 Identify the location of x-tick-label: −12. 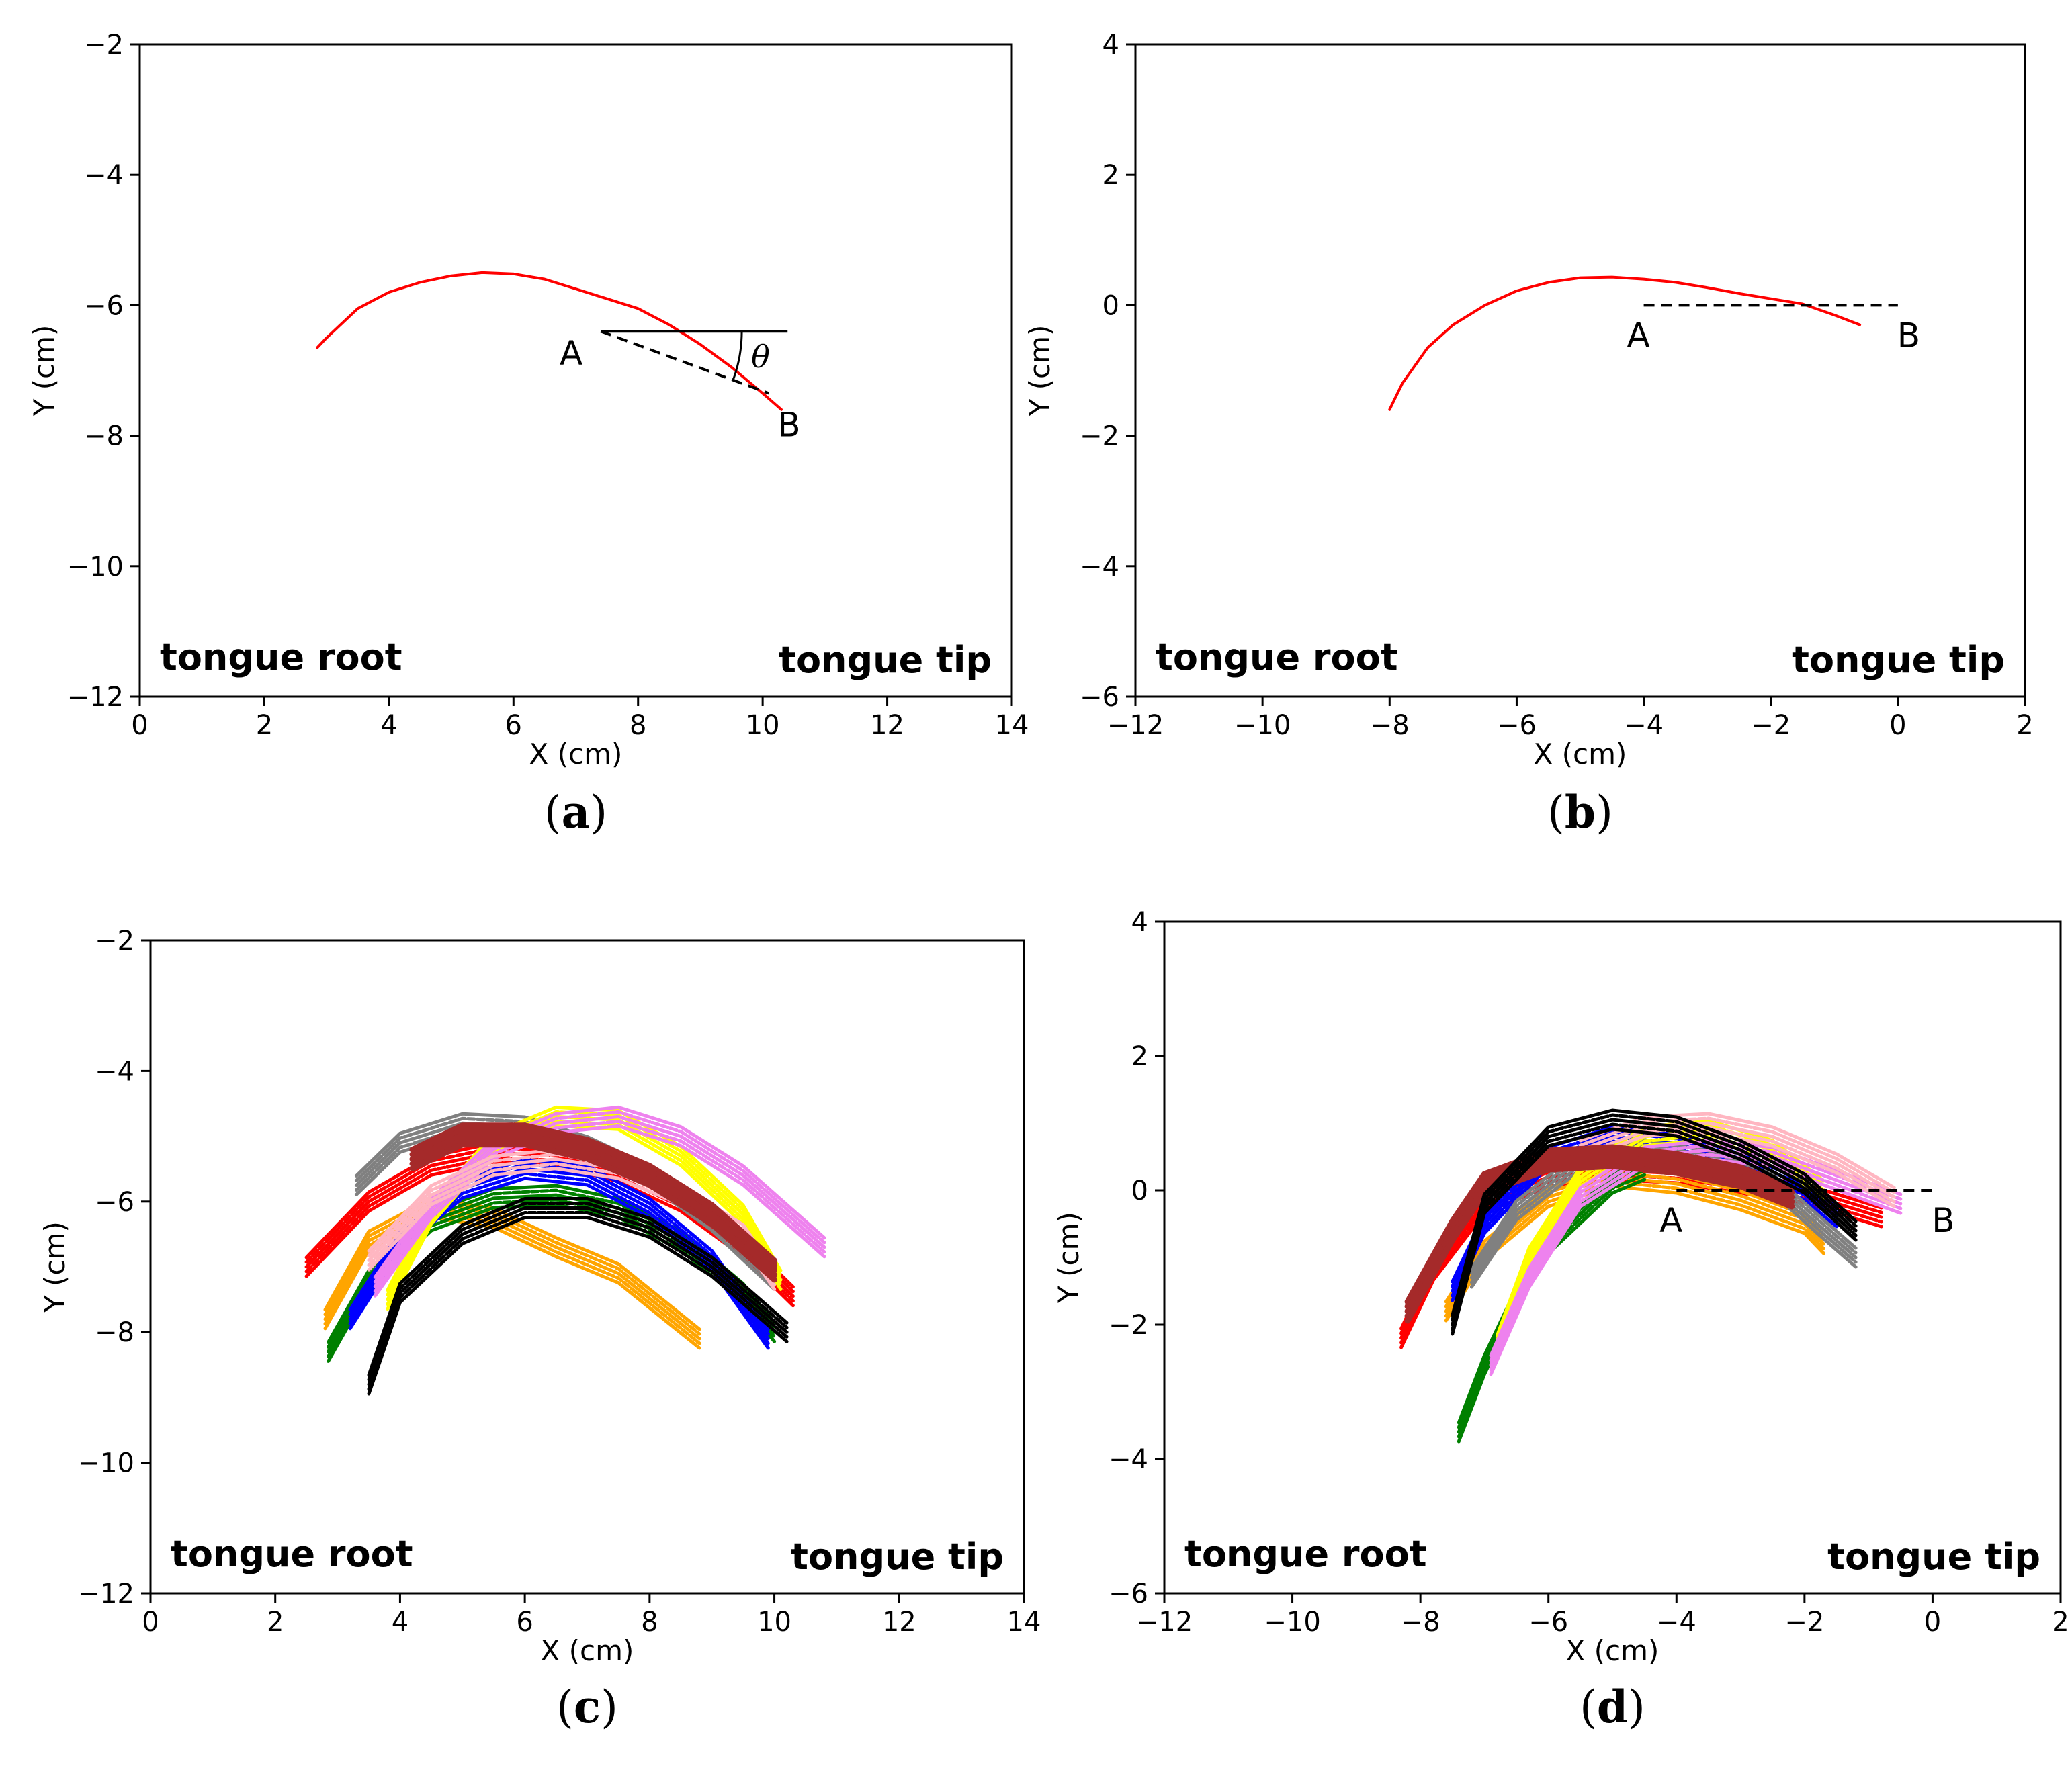
(1135, 725).